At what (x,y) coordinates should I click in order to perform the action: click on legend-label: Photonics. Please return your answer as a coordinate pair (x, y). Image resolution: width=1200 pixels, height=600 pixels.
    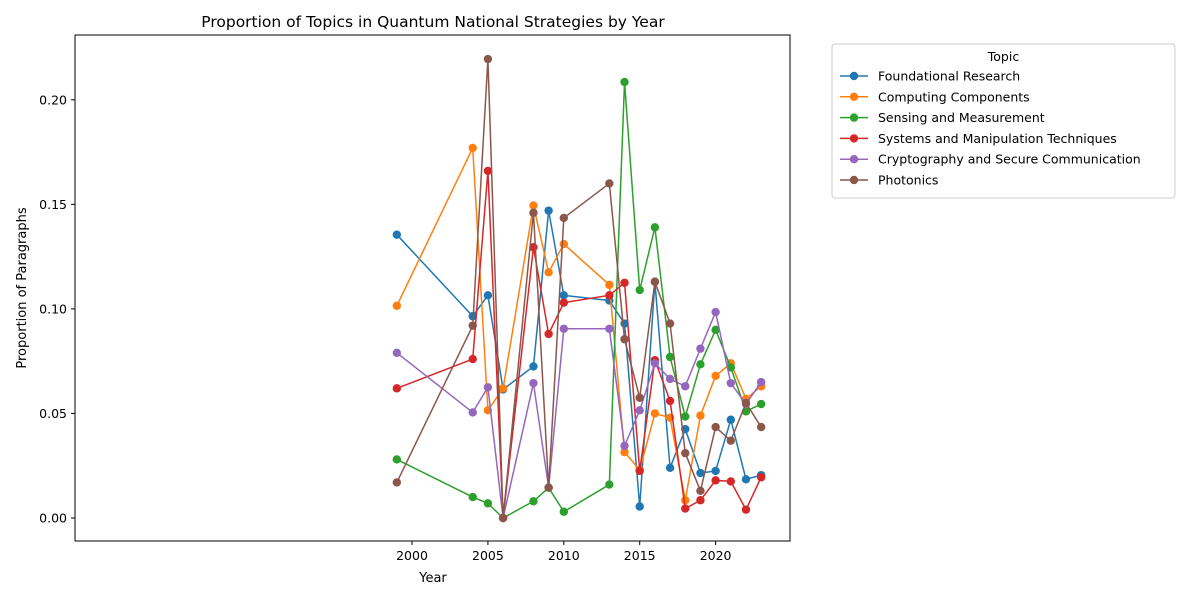
    Looking at the image, I should click on (908, 180).